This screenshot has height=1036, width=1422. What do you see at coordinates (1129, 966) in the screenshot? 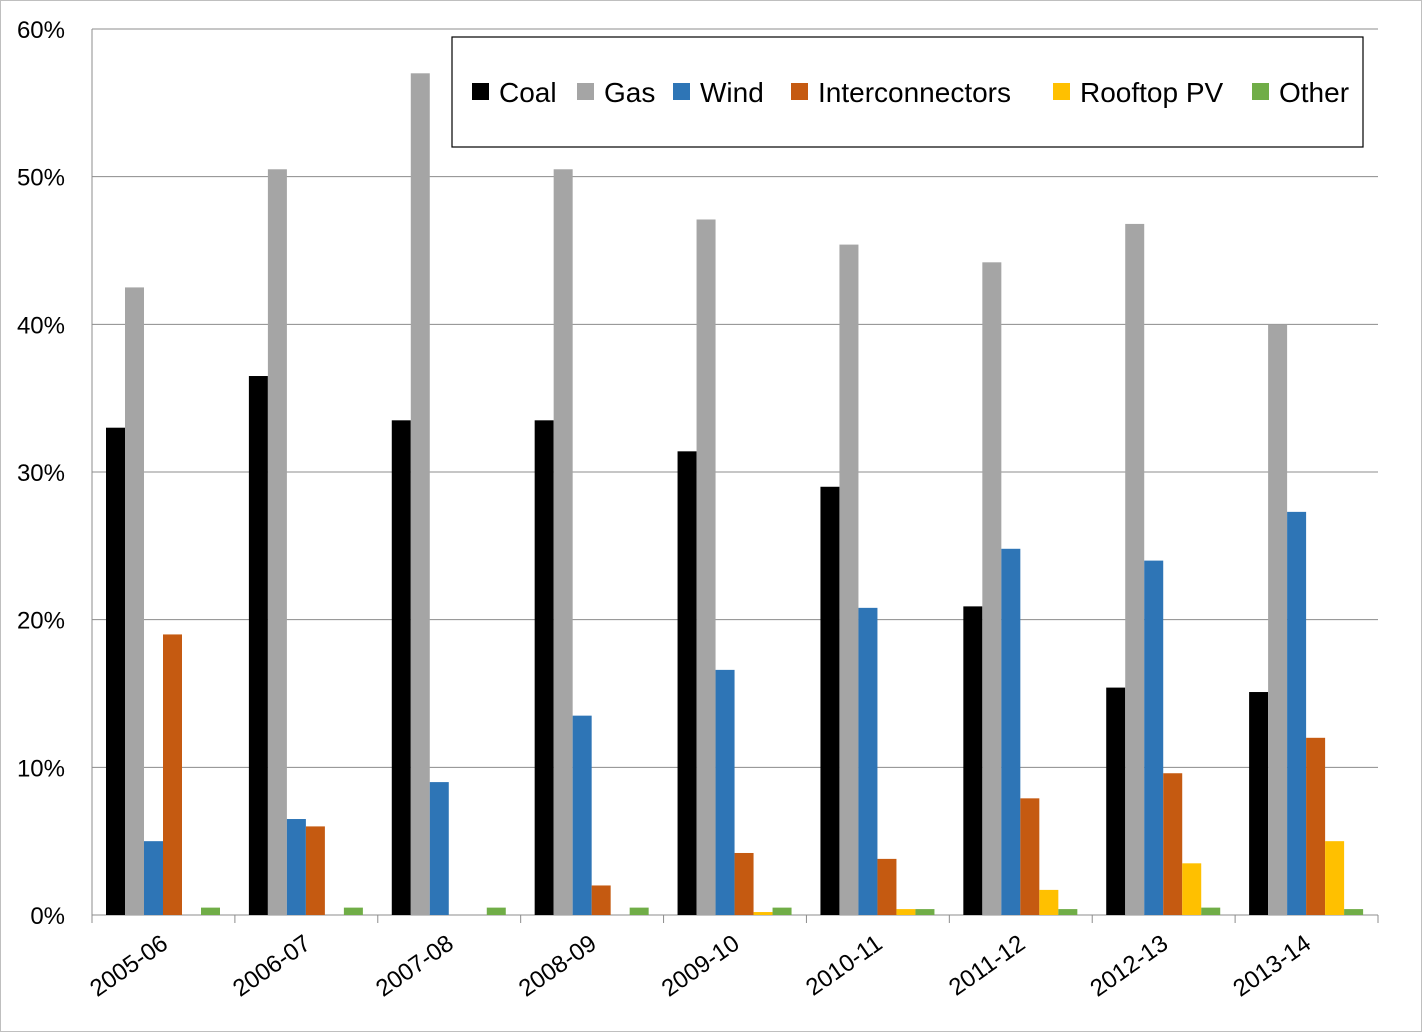
I see `x-tick-label: 2012-13` at bounding box center [1129, 966].